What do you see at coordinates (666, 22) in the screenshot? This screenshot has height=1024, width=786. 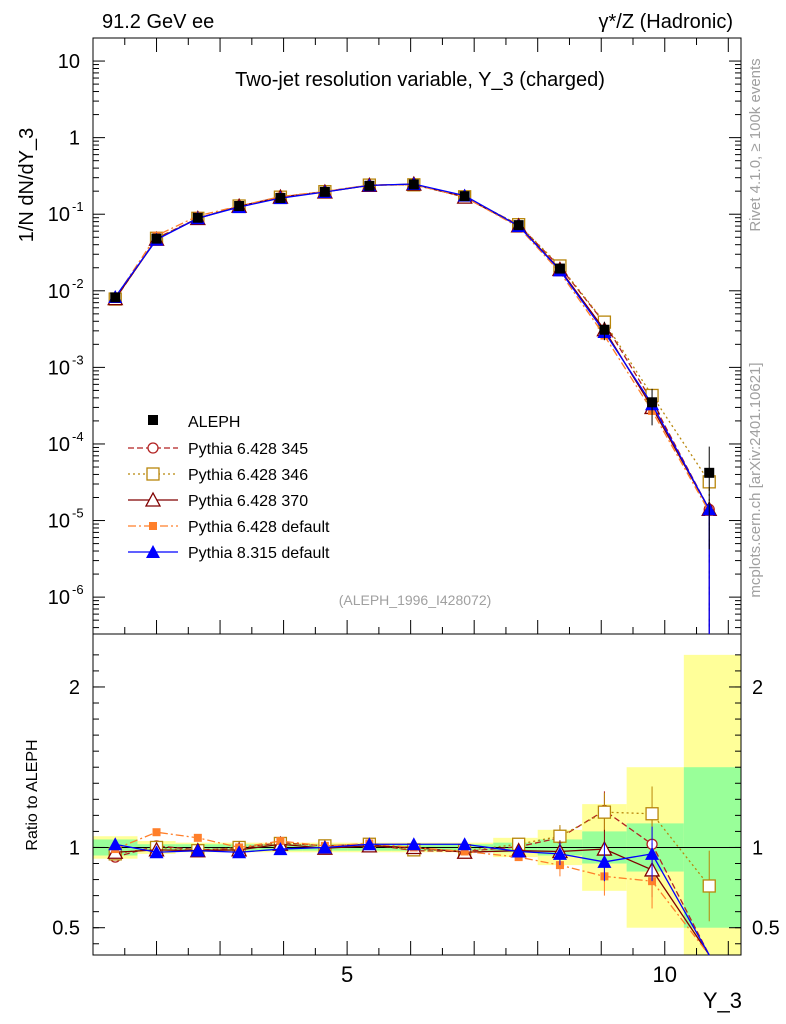 I see `process-label: γ*/Z (Hadronic)` at bounding box center [666, 22].